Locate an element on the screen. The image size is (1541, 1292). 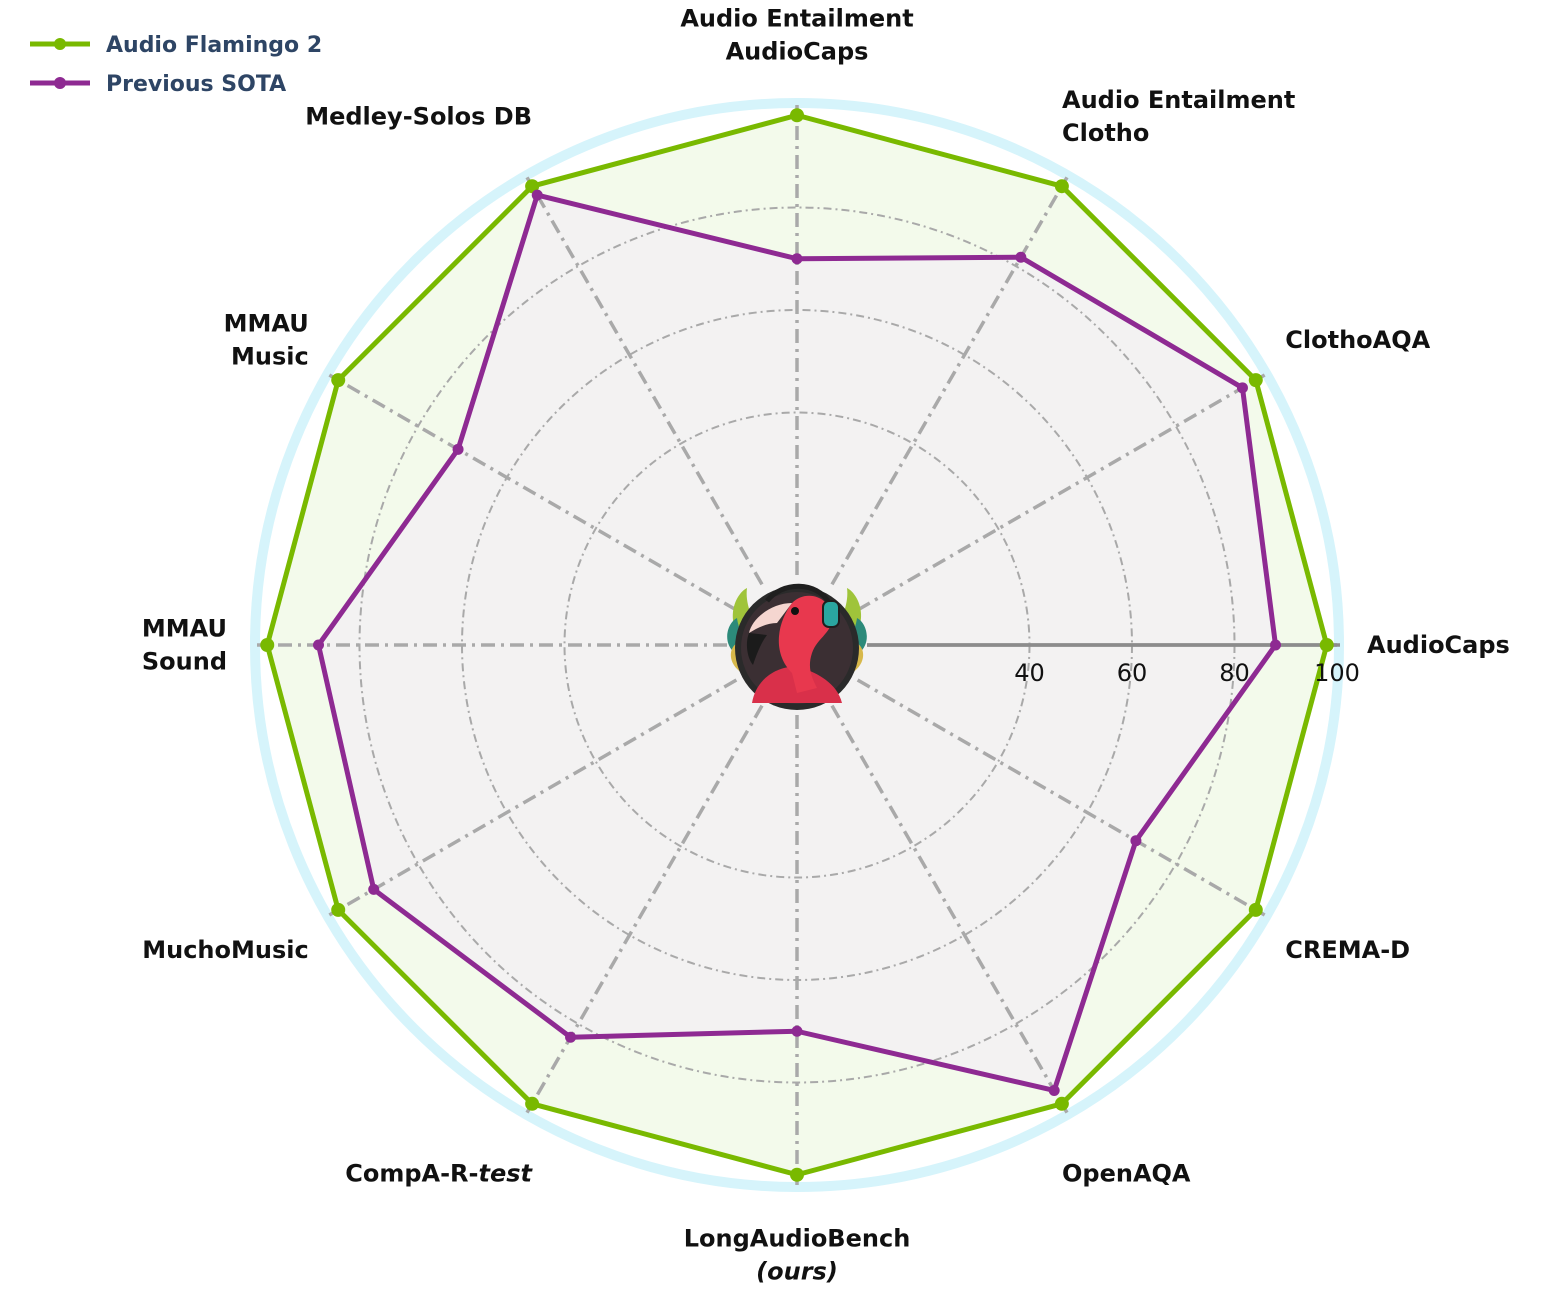
spoke-compa is located at coordinates (644, 909).